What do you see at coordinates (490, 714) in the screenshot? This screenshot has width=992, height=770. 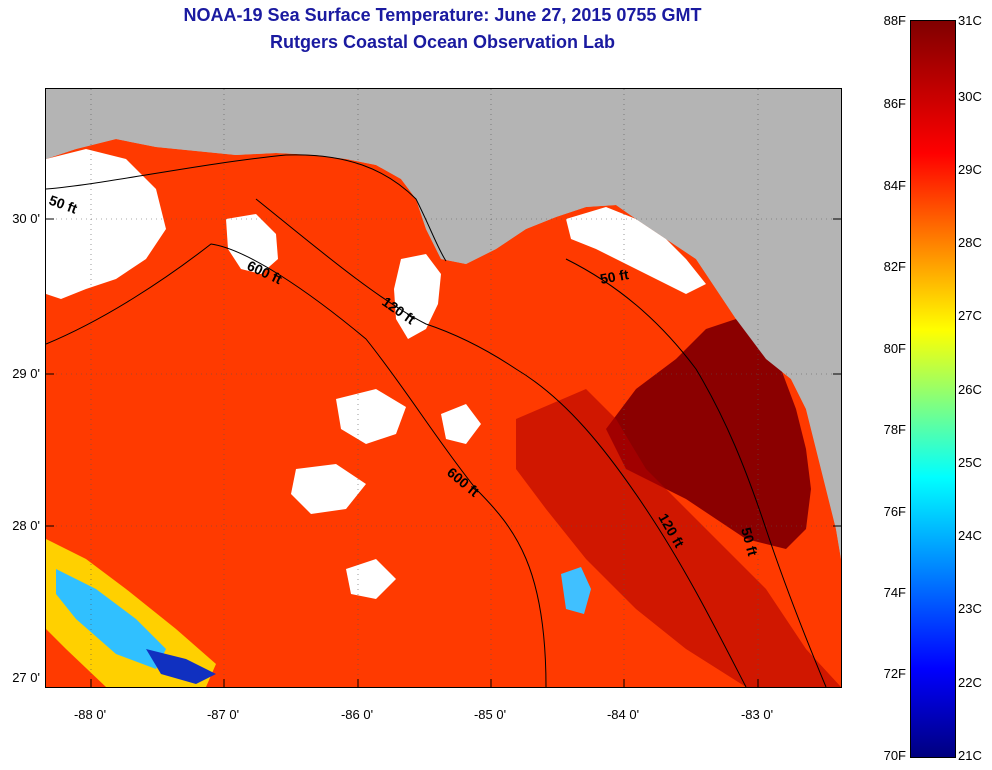 I see `longitude-label: -85 0'` at bounding box center [490, 714].